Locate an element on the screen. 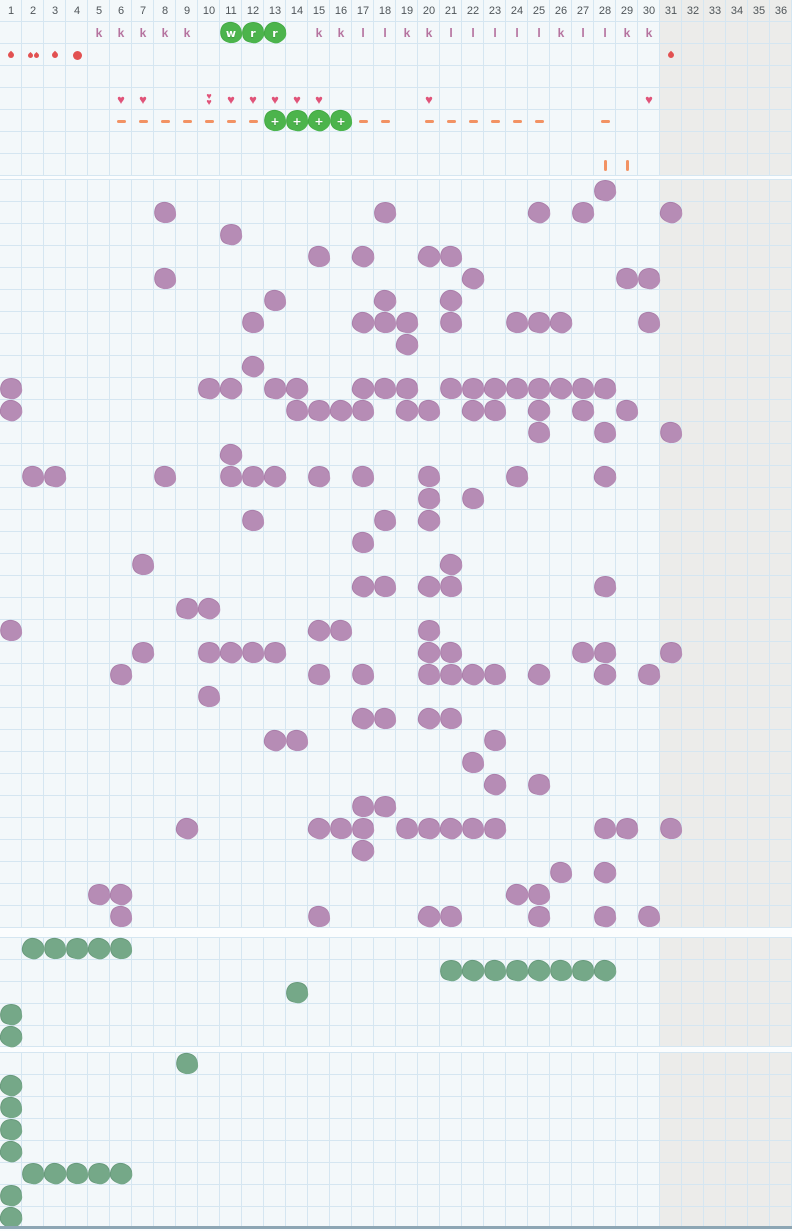 The image size is (792, 1231). green-letter-badge: w is located at coordinates (231, 33).